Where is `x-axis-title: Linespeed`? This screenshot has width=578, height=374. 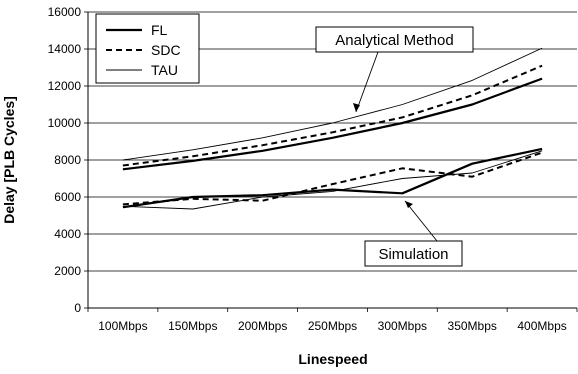
x-axis-title: Linespeed is located at coordinates (332, 359).